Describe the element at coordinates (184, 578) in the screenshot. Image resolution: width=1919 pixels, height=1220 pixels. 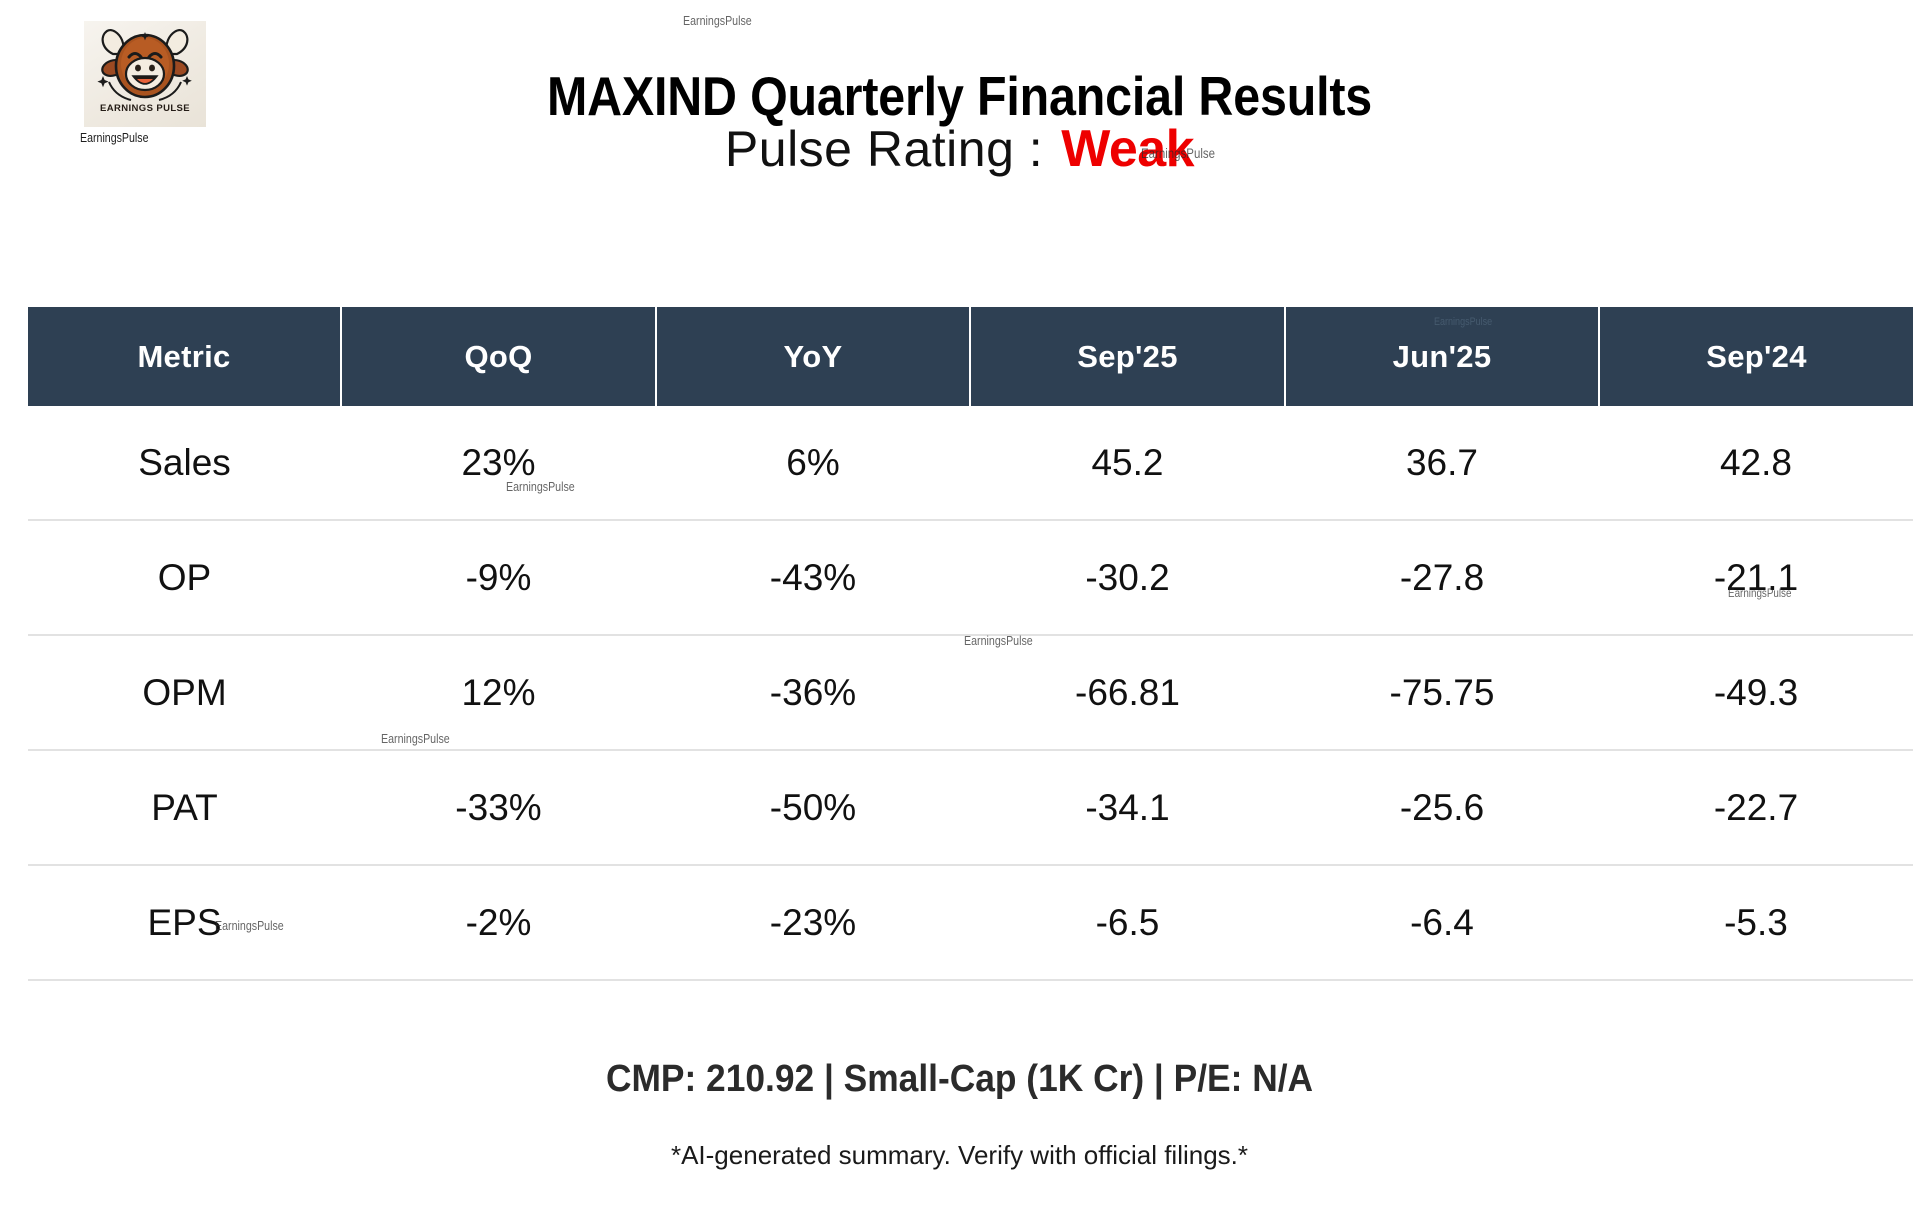
I see `row-metric-label: OP` at that location.